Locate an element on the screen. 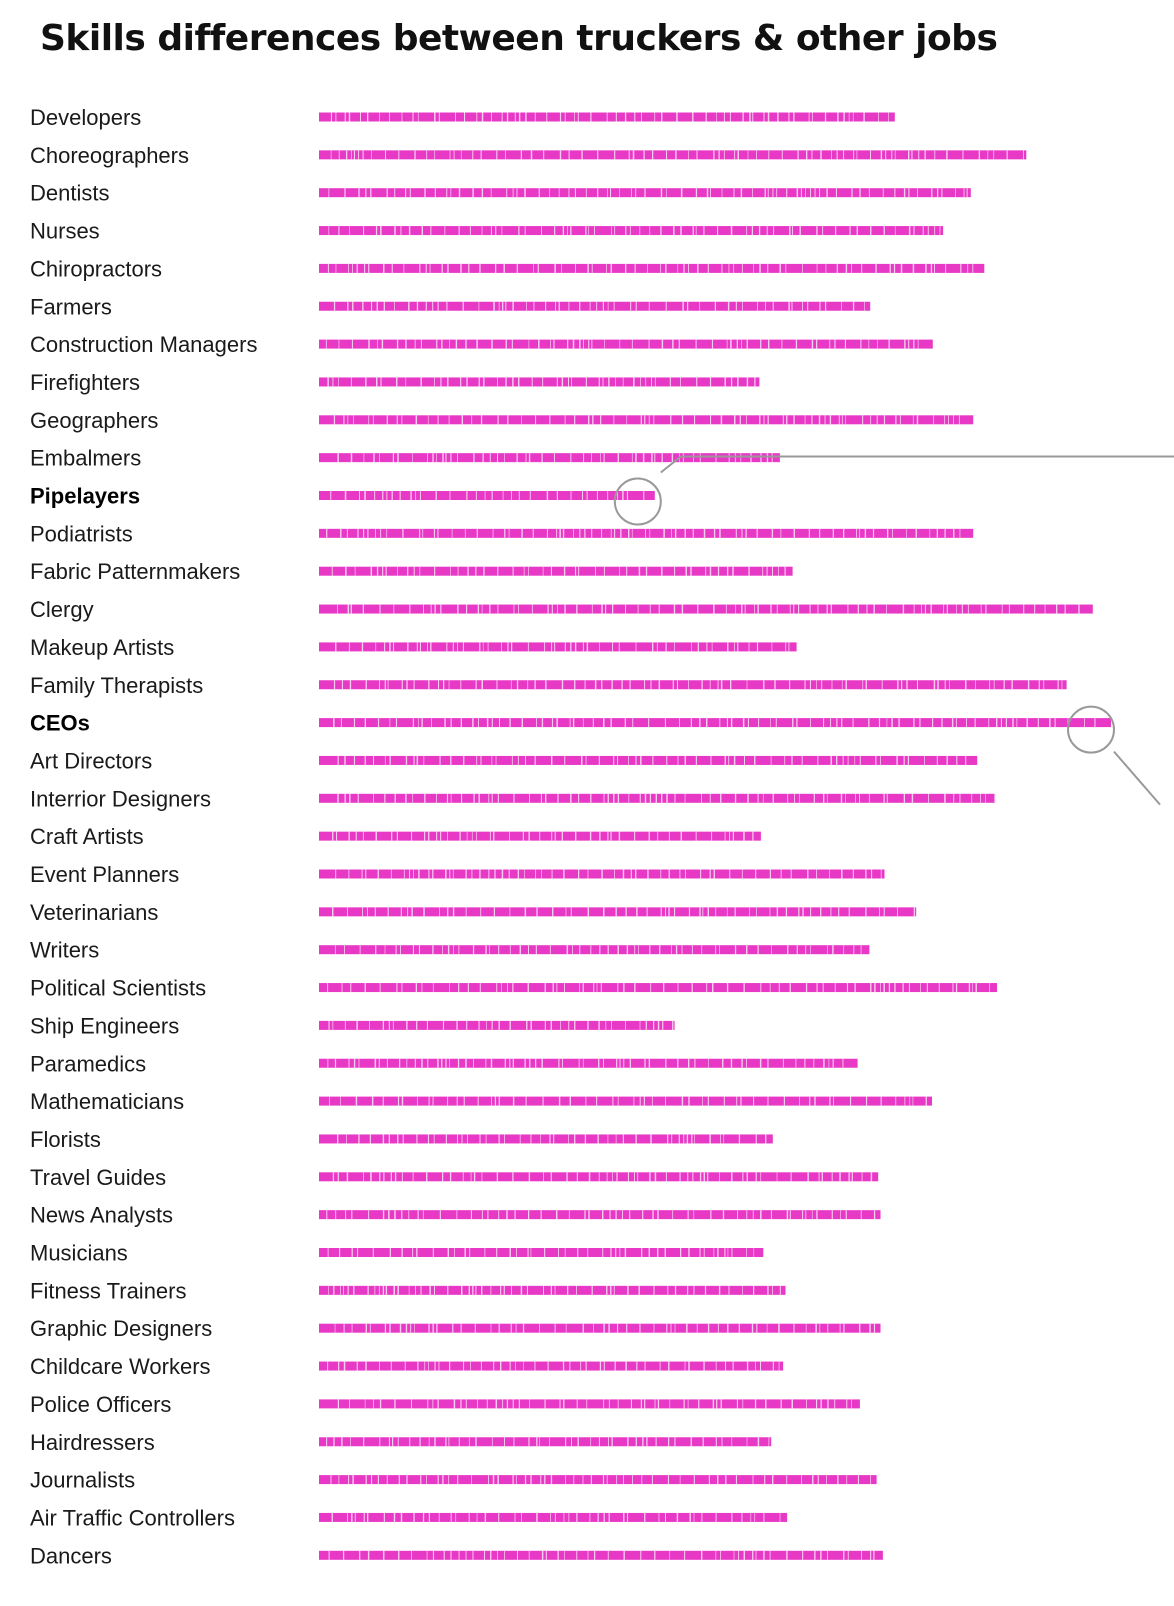 This screenshot has height=1606, width=1174. bar-fill-police-officers is located at coordinates (589, 1404).